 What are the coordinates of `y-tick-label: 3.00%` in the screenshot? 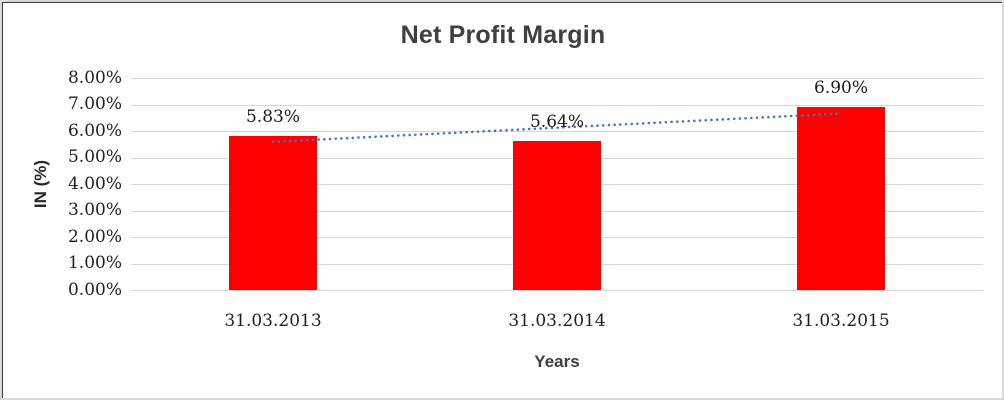 It's located at (94, 210).